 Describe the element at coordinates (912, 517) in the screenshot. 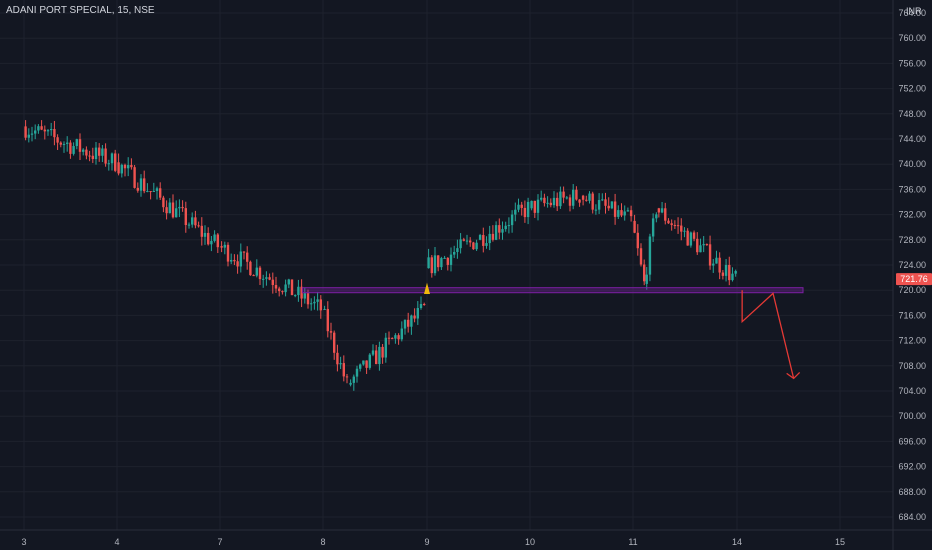

I see `price-tick-label: 684.00` at that location.